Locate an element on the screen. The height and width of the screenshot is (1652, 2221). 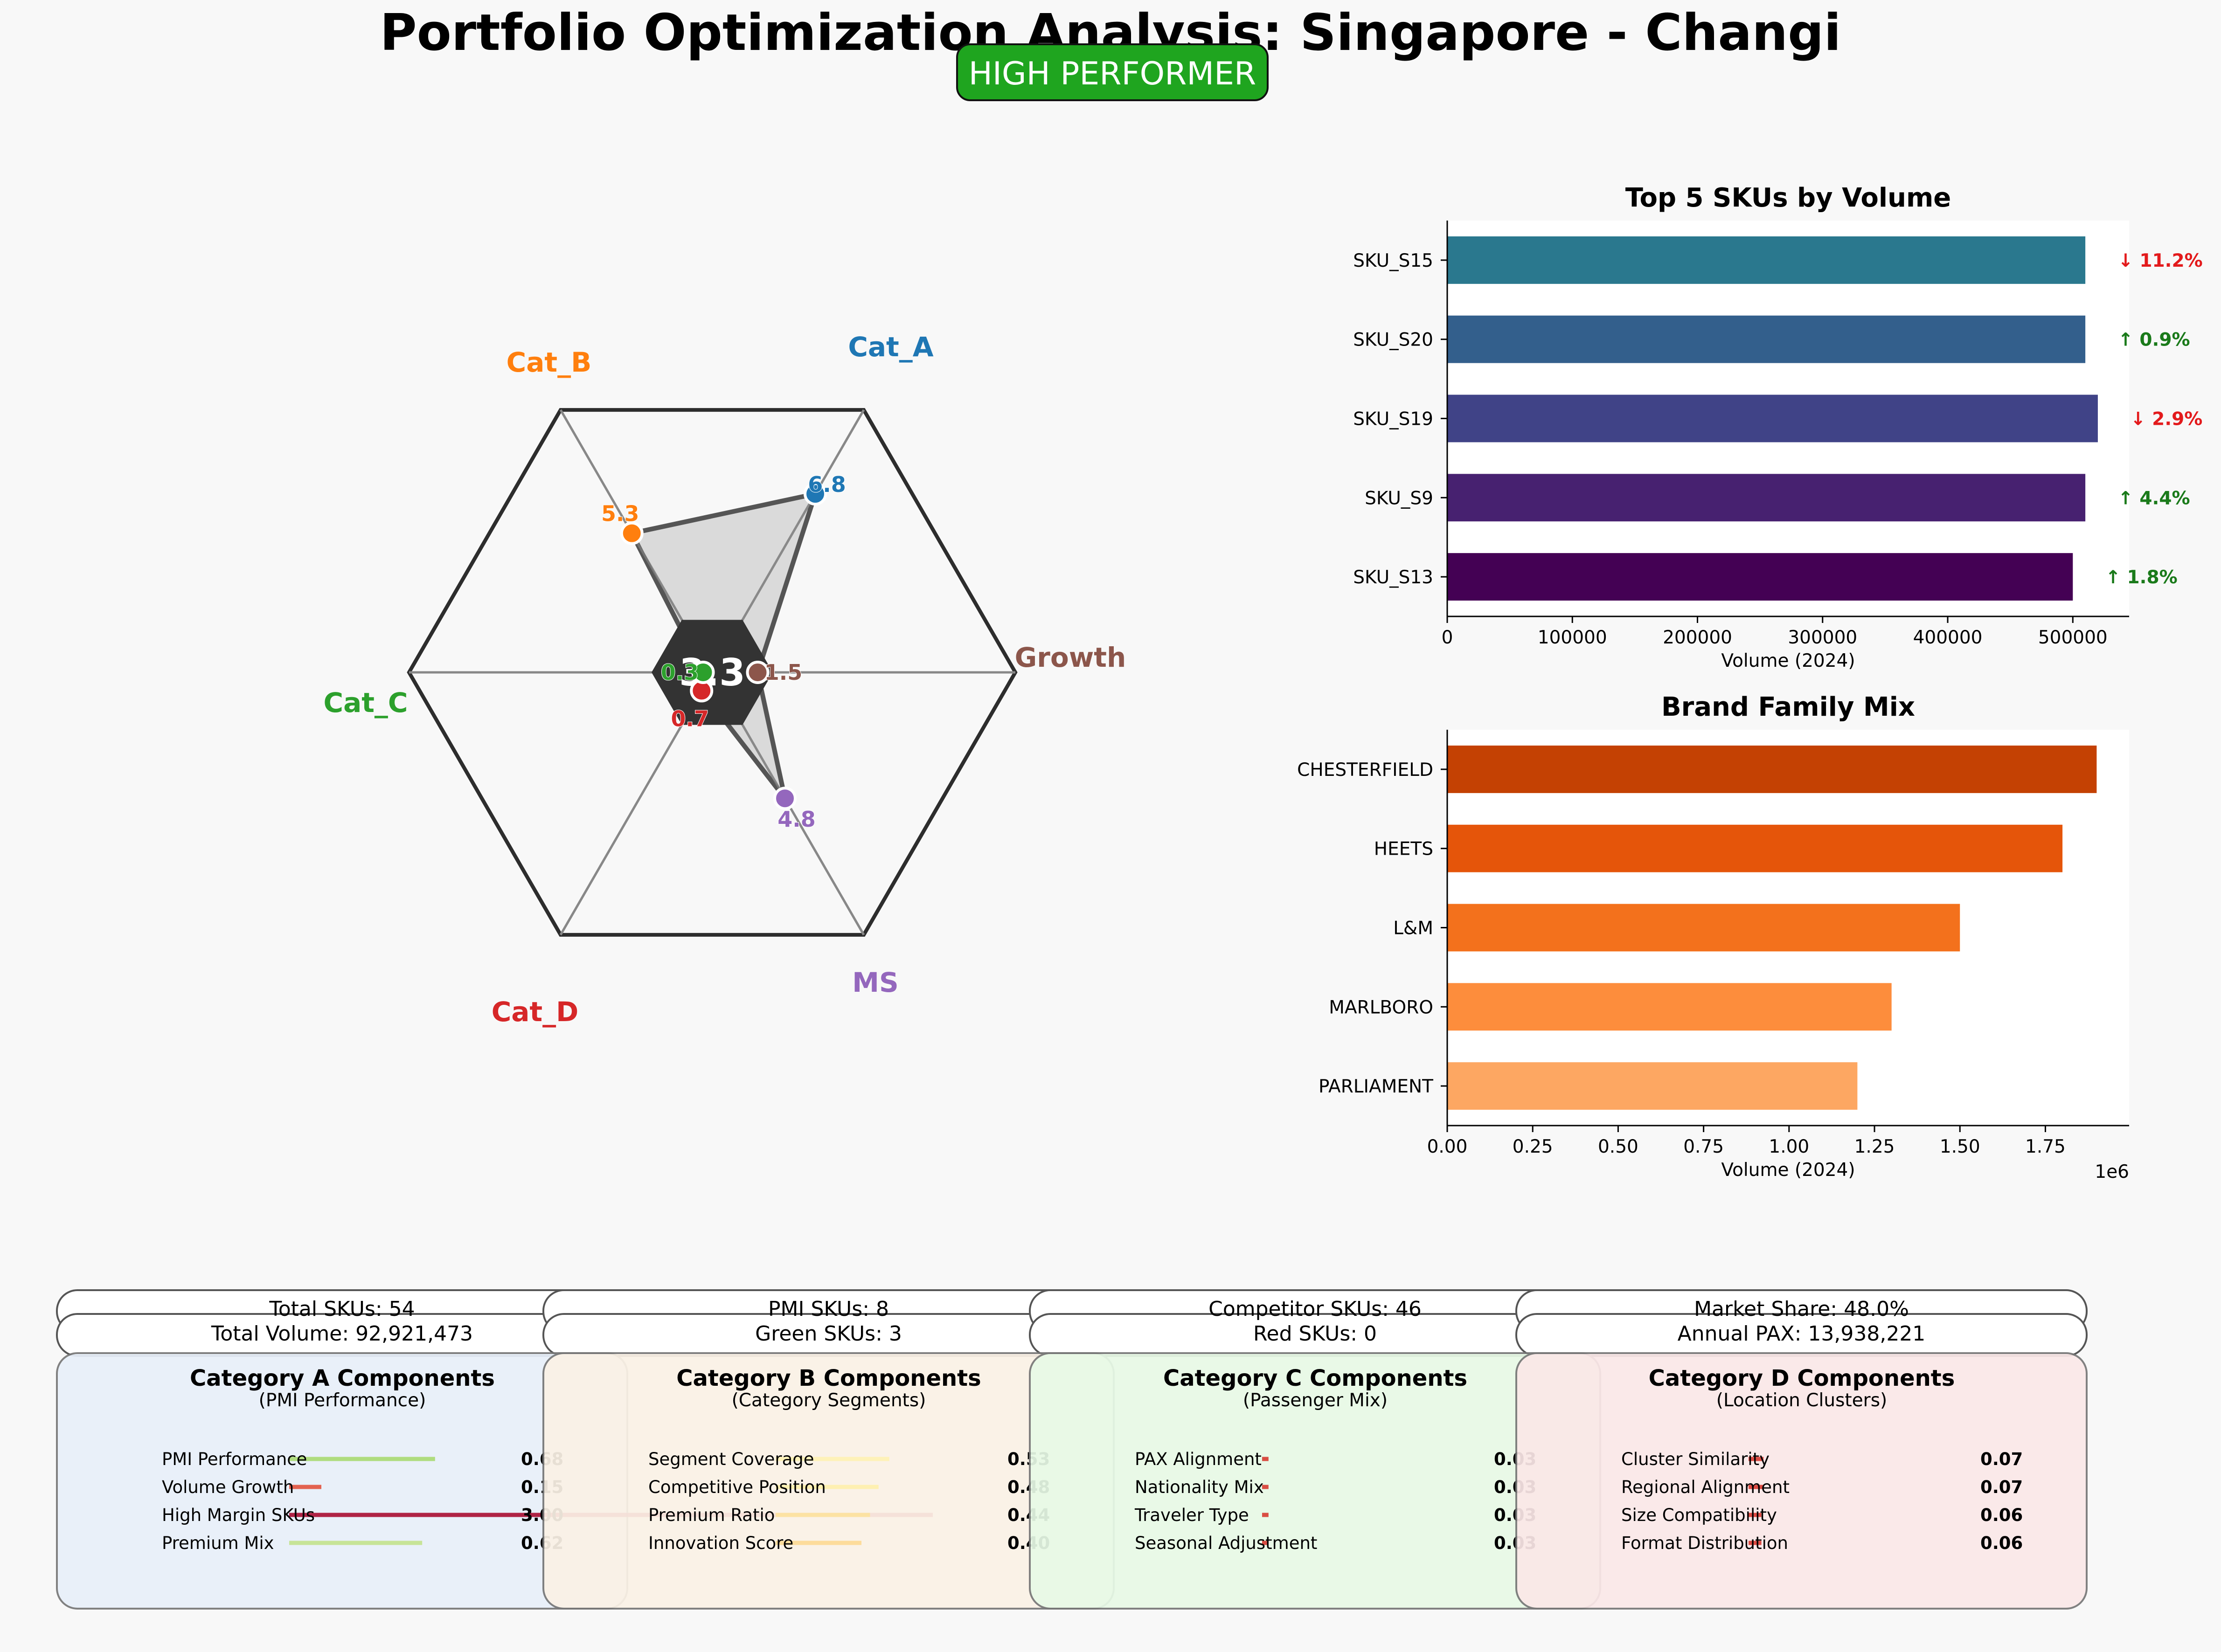
component-label: Regional Alignment is located at coordinates (1705, 1487).